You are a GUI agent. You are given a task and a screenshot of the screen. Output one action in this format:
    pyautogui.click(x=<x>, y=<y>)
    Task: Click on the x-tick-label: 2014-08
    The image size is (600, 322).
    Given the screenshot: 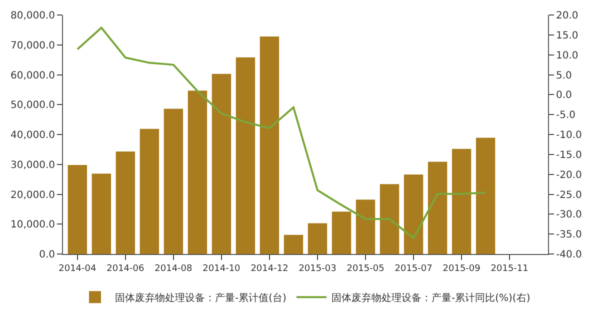 What is the action you would take?
    pyautogui.click(x=173, y=269)
    